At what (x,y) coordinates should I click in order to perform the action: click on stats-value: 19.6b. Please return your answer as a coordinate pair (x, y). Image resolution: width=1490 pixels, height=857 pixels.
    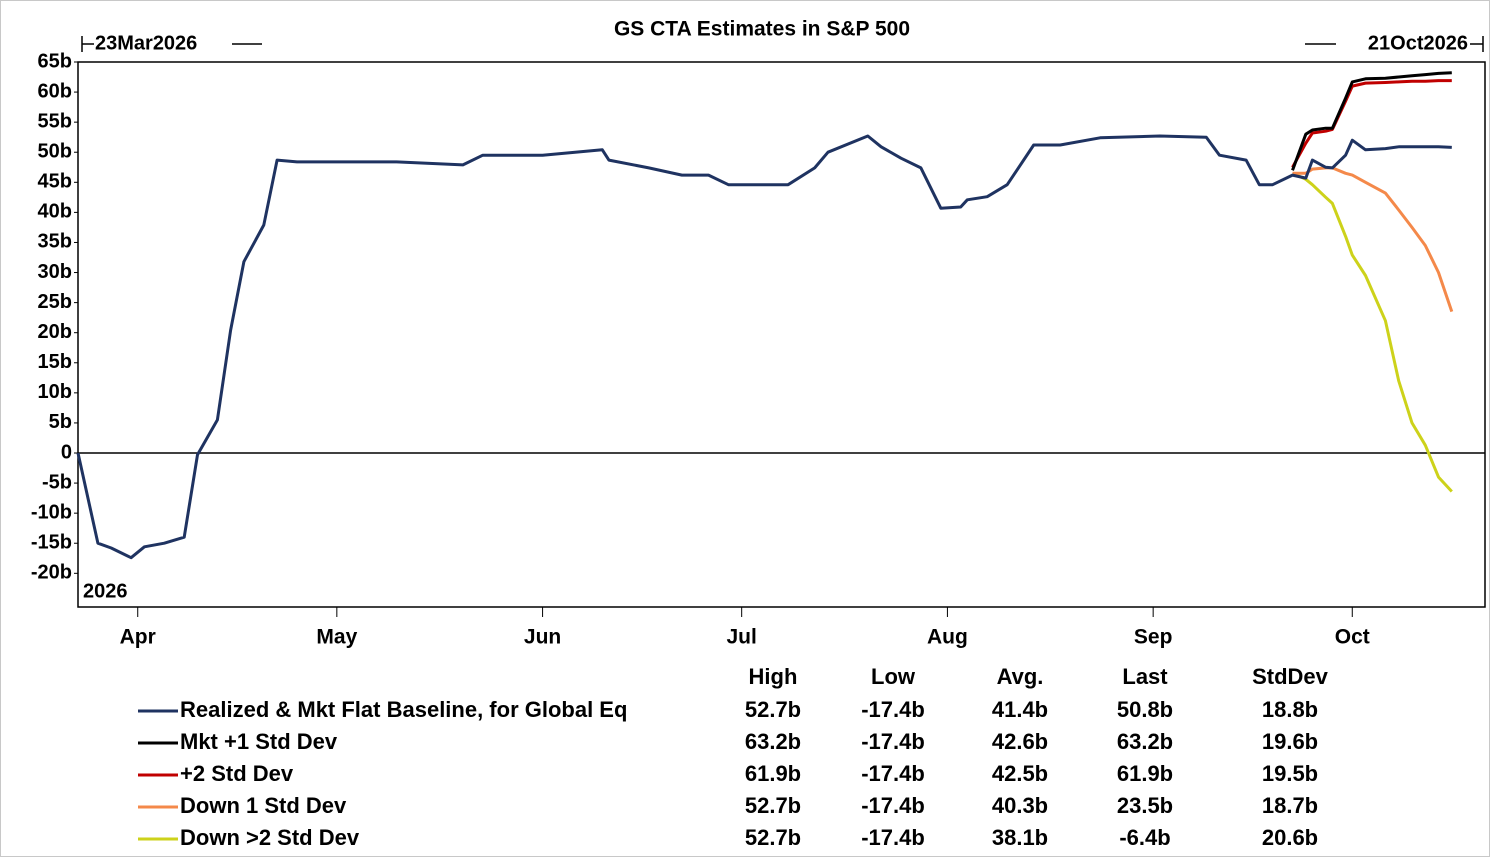
    Looking at the image, I should click on (1290, 741).